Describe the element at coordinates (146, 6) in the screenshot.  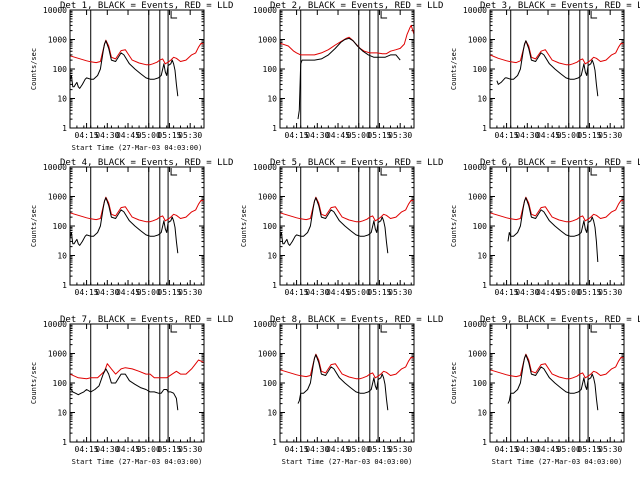
I see `panel-title: Det 1, BLACK = Events, RED = LLD` at that location.